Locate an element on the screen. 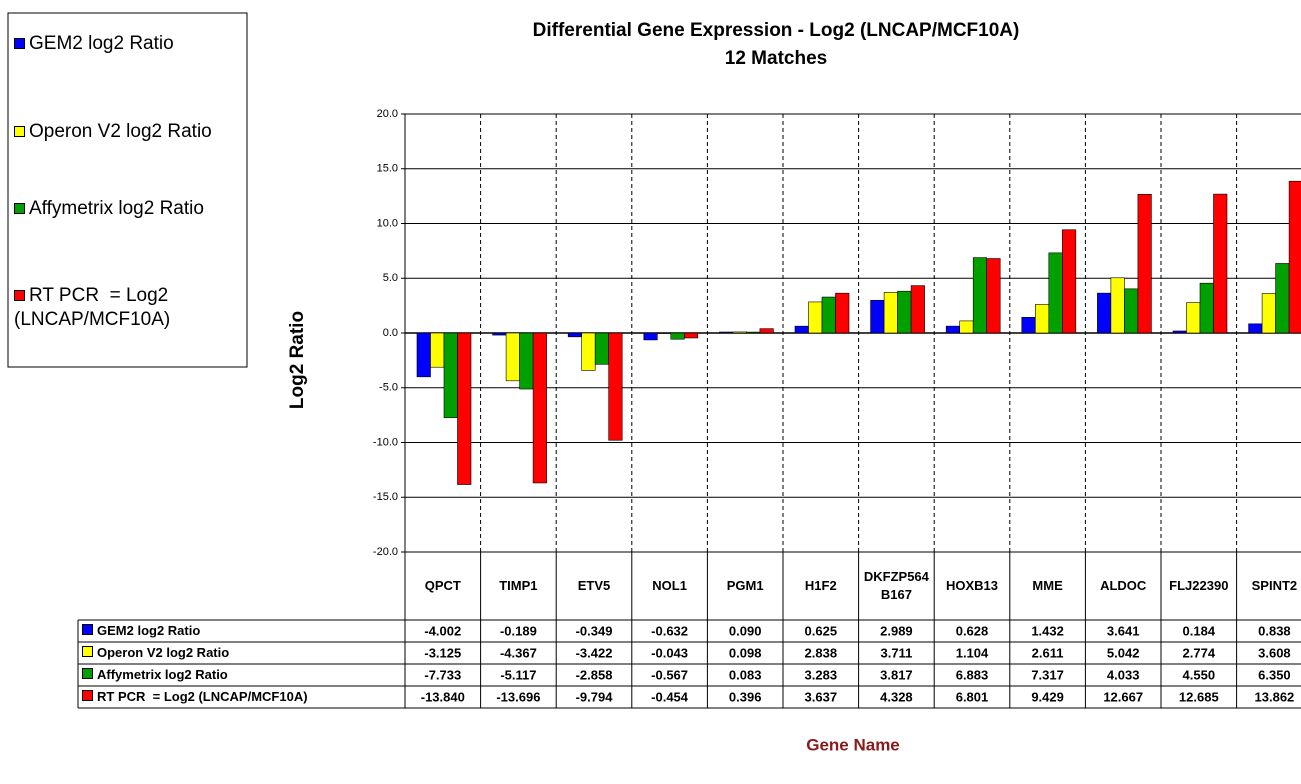  table-value: -2.858 is located at coordinates (594, 674).